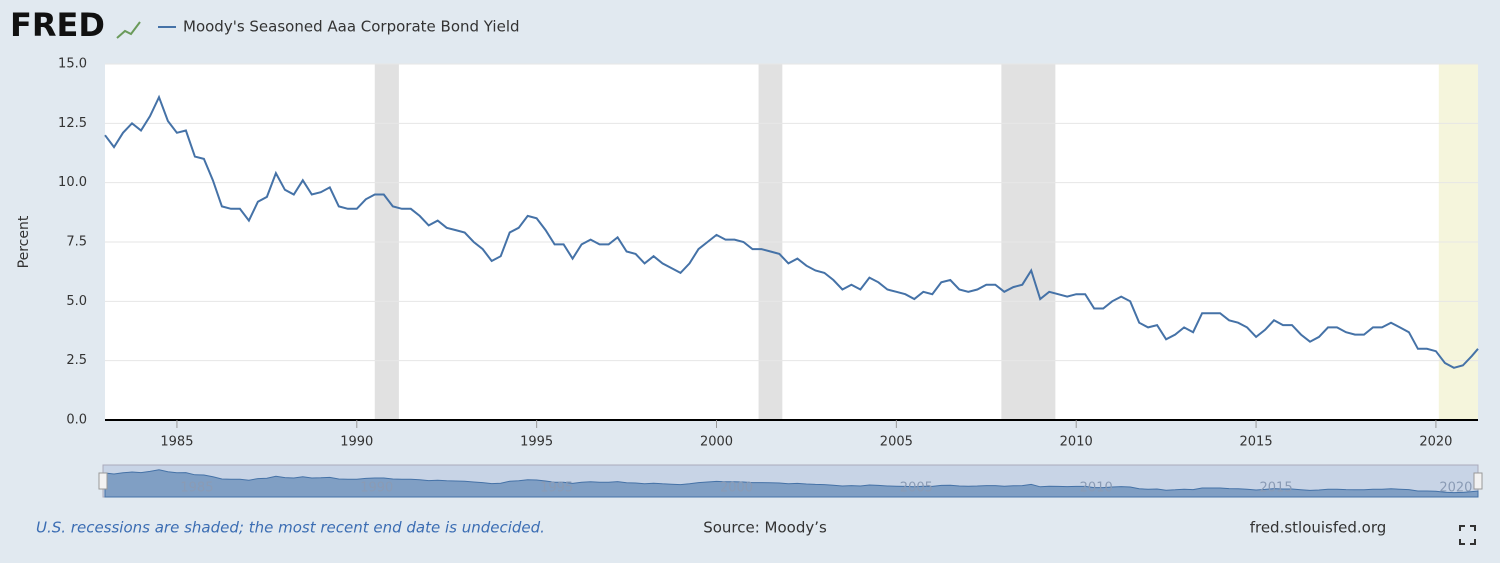  What do you see at coordinates (176, 442) in the screenshot?
I see `x-tick-label: 1985` at bounding box center [176, 442].